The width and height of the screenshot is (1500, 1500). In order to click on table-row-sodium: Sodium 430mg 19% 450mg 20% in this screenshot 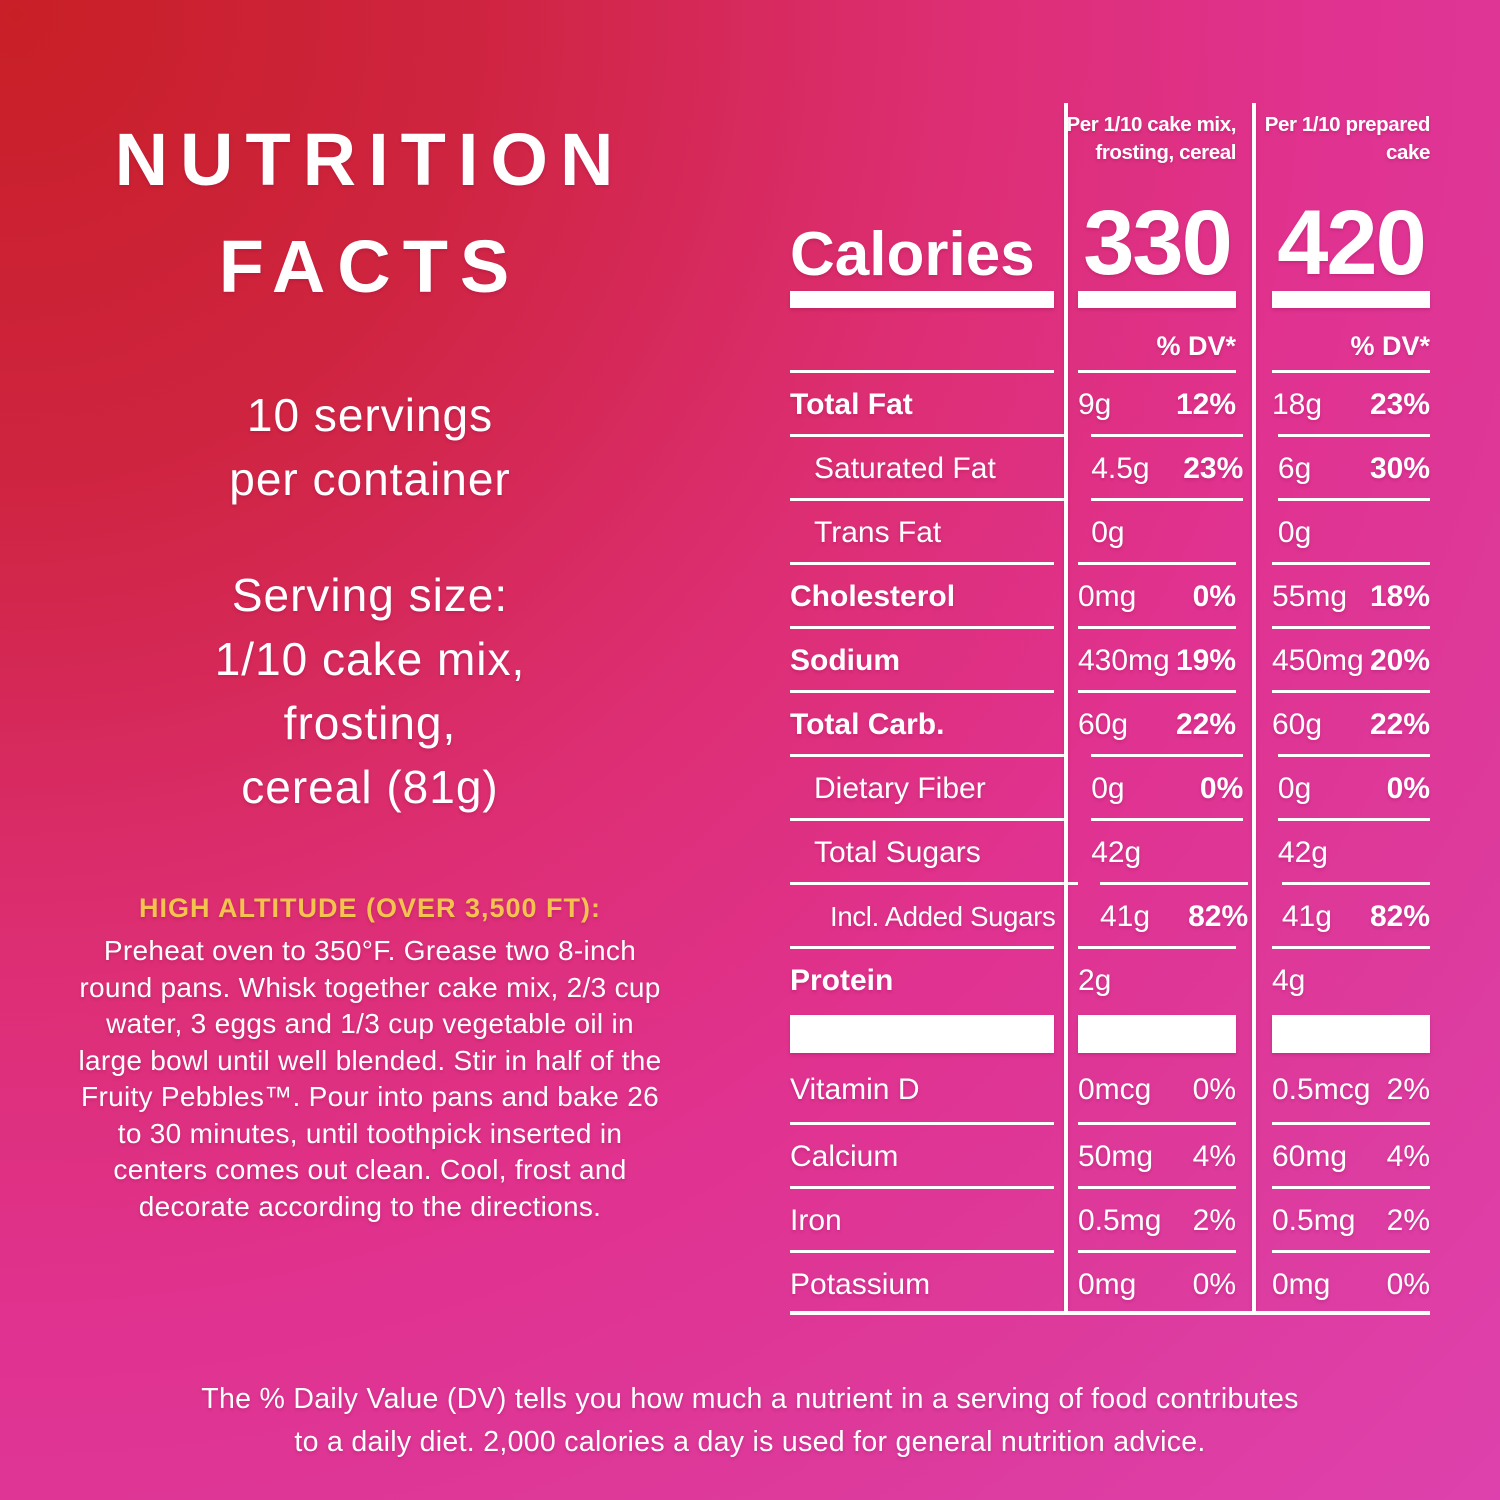, I will do `click(1110, 658)`.